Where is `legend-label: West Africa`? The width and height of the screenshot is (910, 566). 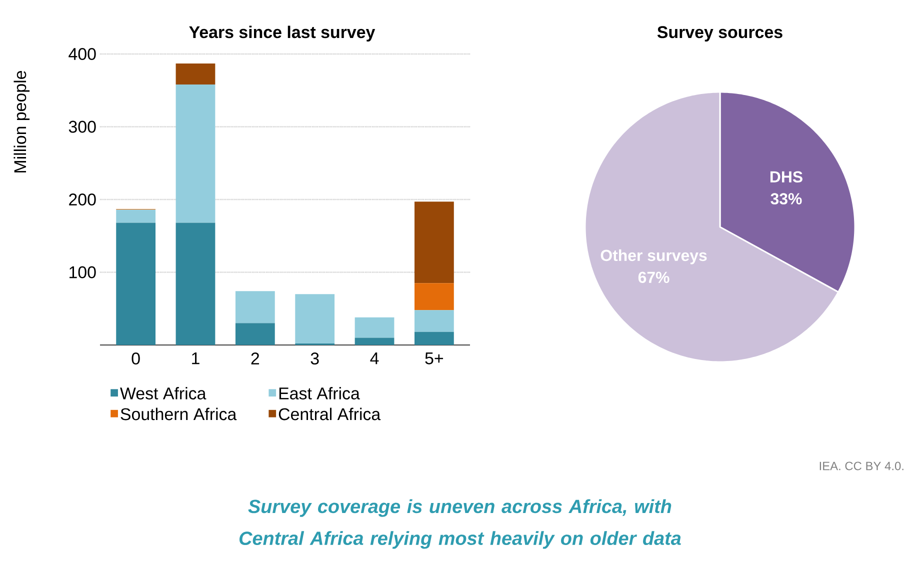 legend-label: West Africa is located at coordinates (163, 393).